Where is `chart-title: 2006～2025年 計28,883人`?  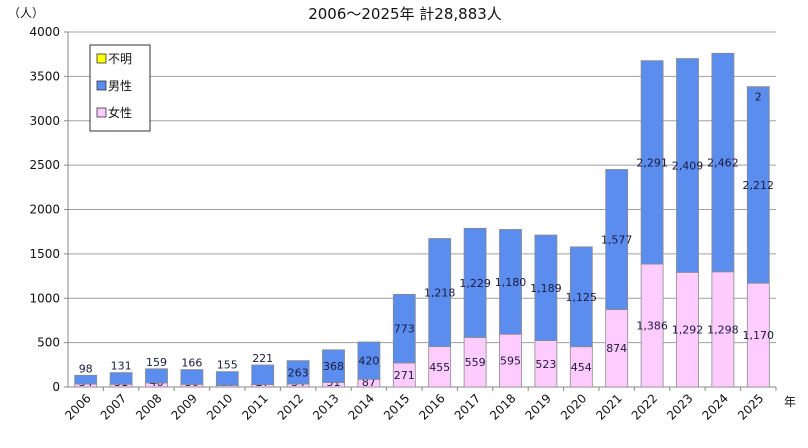
chart-title: 2006～2025年 計28,883人 is located at coordinates (405, 14).